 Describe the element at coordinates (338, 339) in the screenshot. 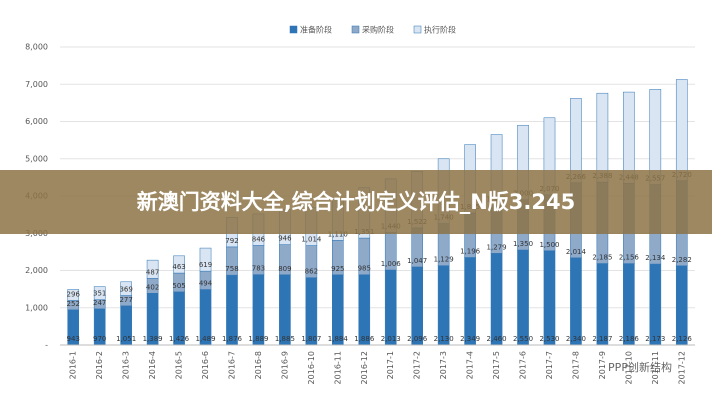

I see `value-label: 1,884` at that location.